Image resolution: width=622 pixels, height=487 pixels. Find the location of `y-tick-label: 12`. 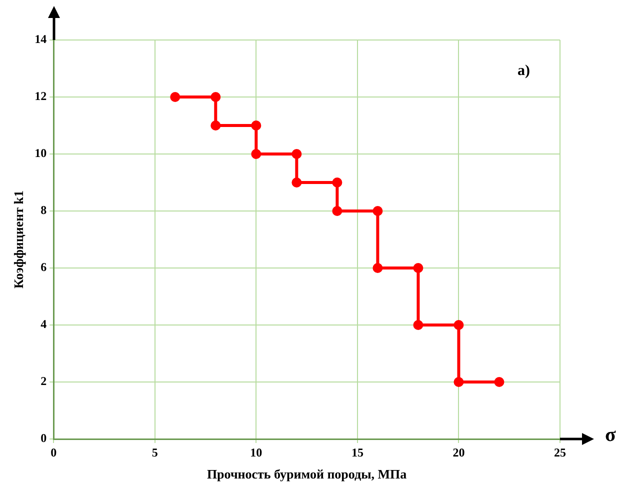

y-tick-label: 12 is located at coordinates (40, 96).